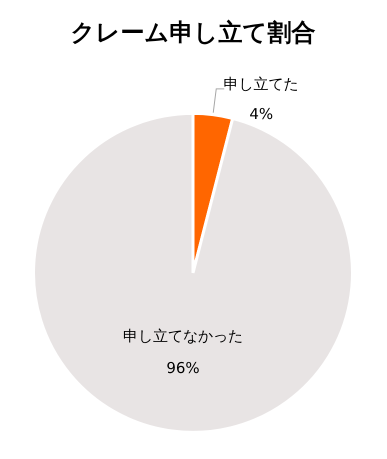 Image resolution: width=387 pixels, height=459 pixels. What do you see at coordinates (261, 83) in the screenshot?
I see `slice-label: 申し立てた` at bounding box center [261, 83].